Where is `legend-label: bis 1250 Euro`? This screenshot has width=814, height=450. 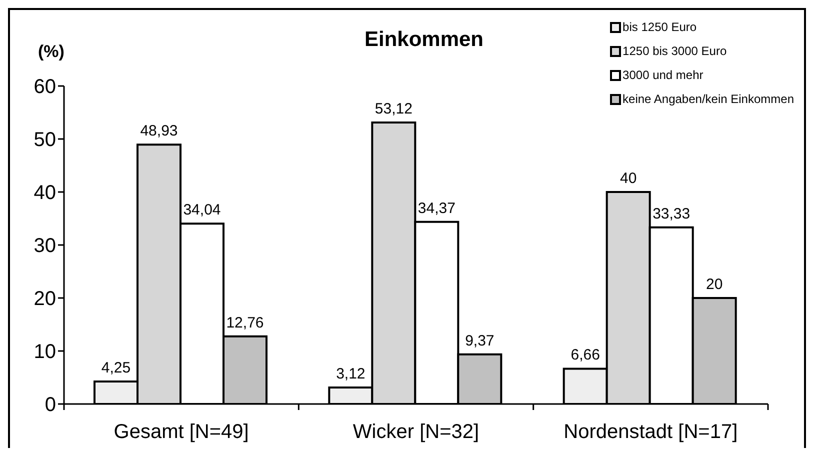 legend-label: bis 1250 Euro is located at coordinates (659, 27).